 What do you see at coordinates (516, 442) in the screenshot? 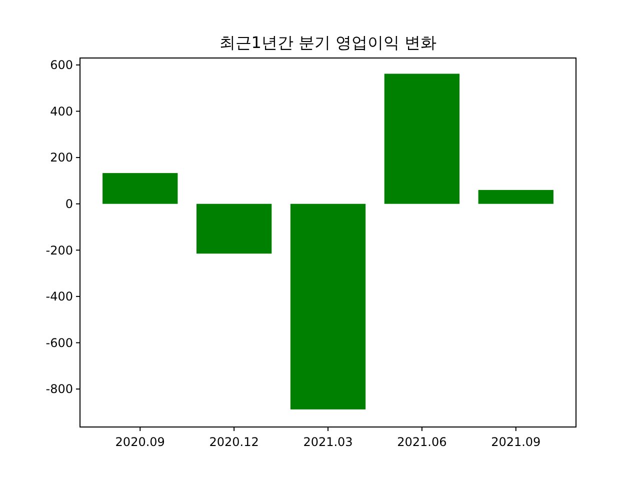
I see `x-tick-label: 2021.09` at bounding box center [516, 442].